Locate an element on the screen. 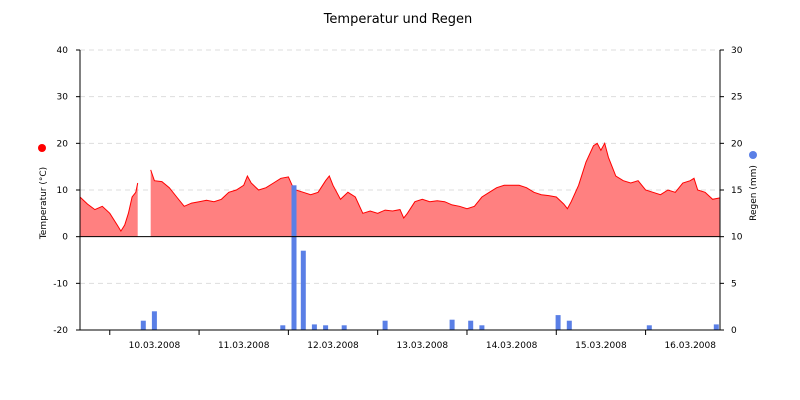 The image size is (800, 400). left-tick-label: 0 is located at coordinates (65, 238).